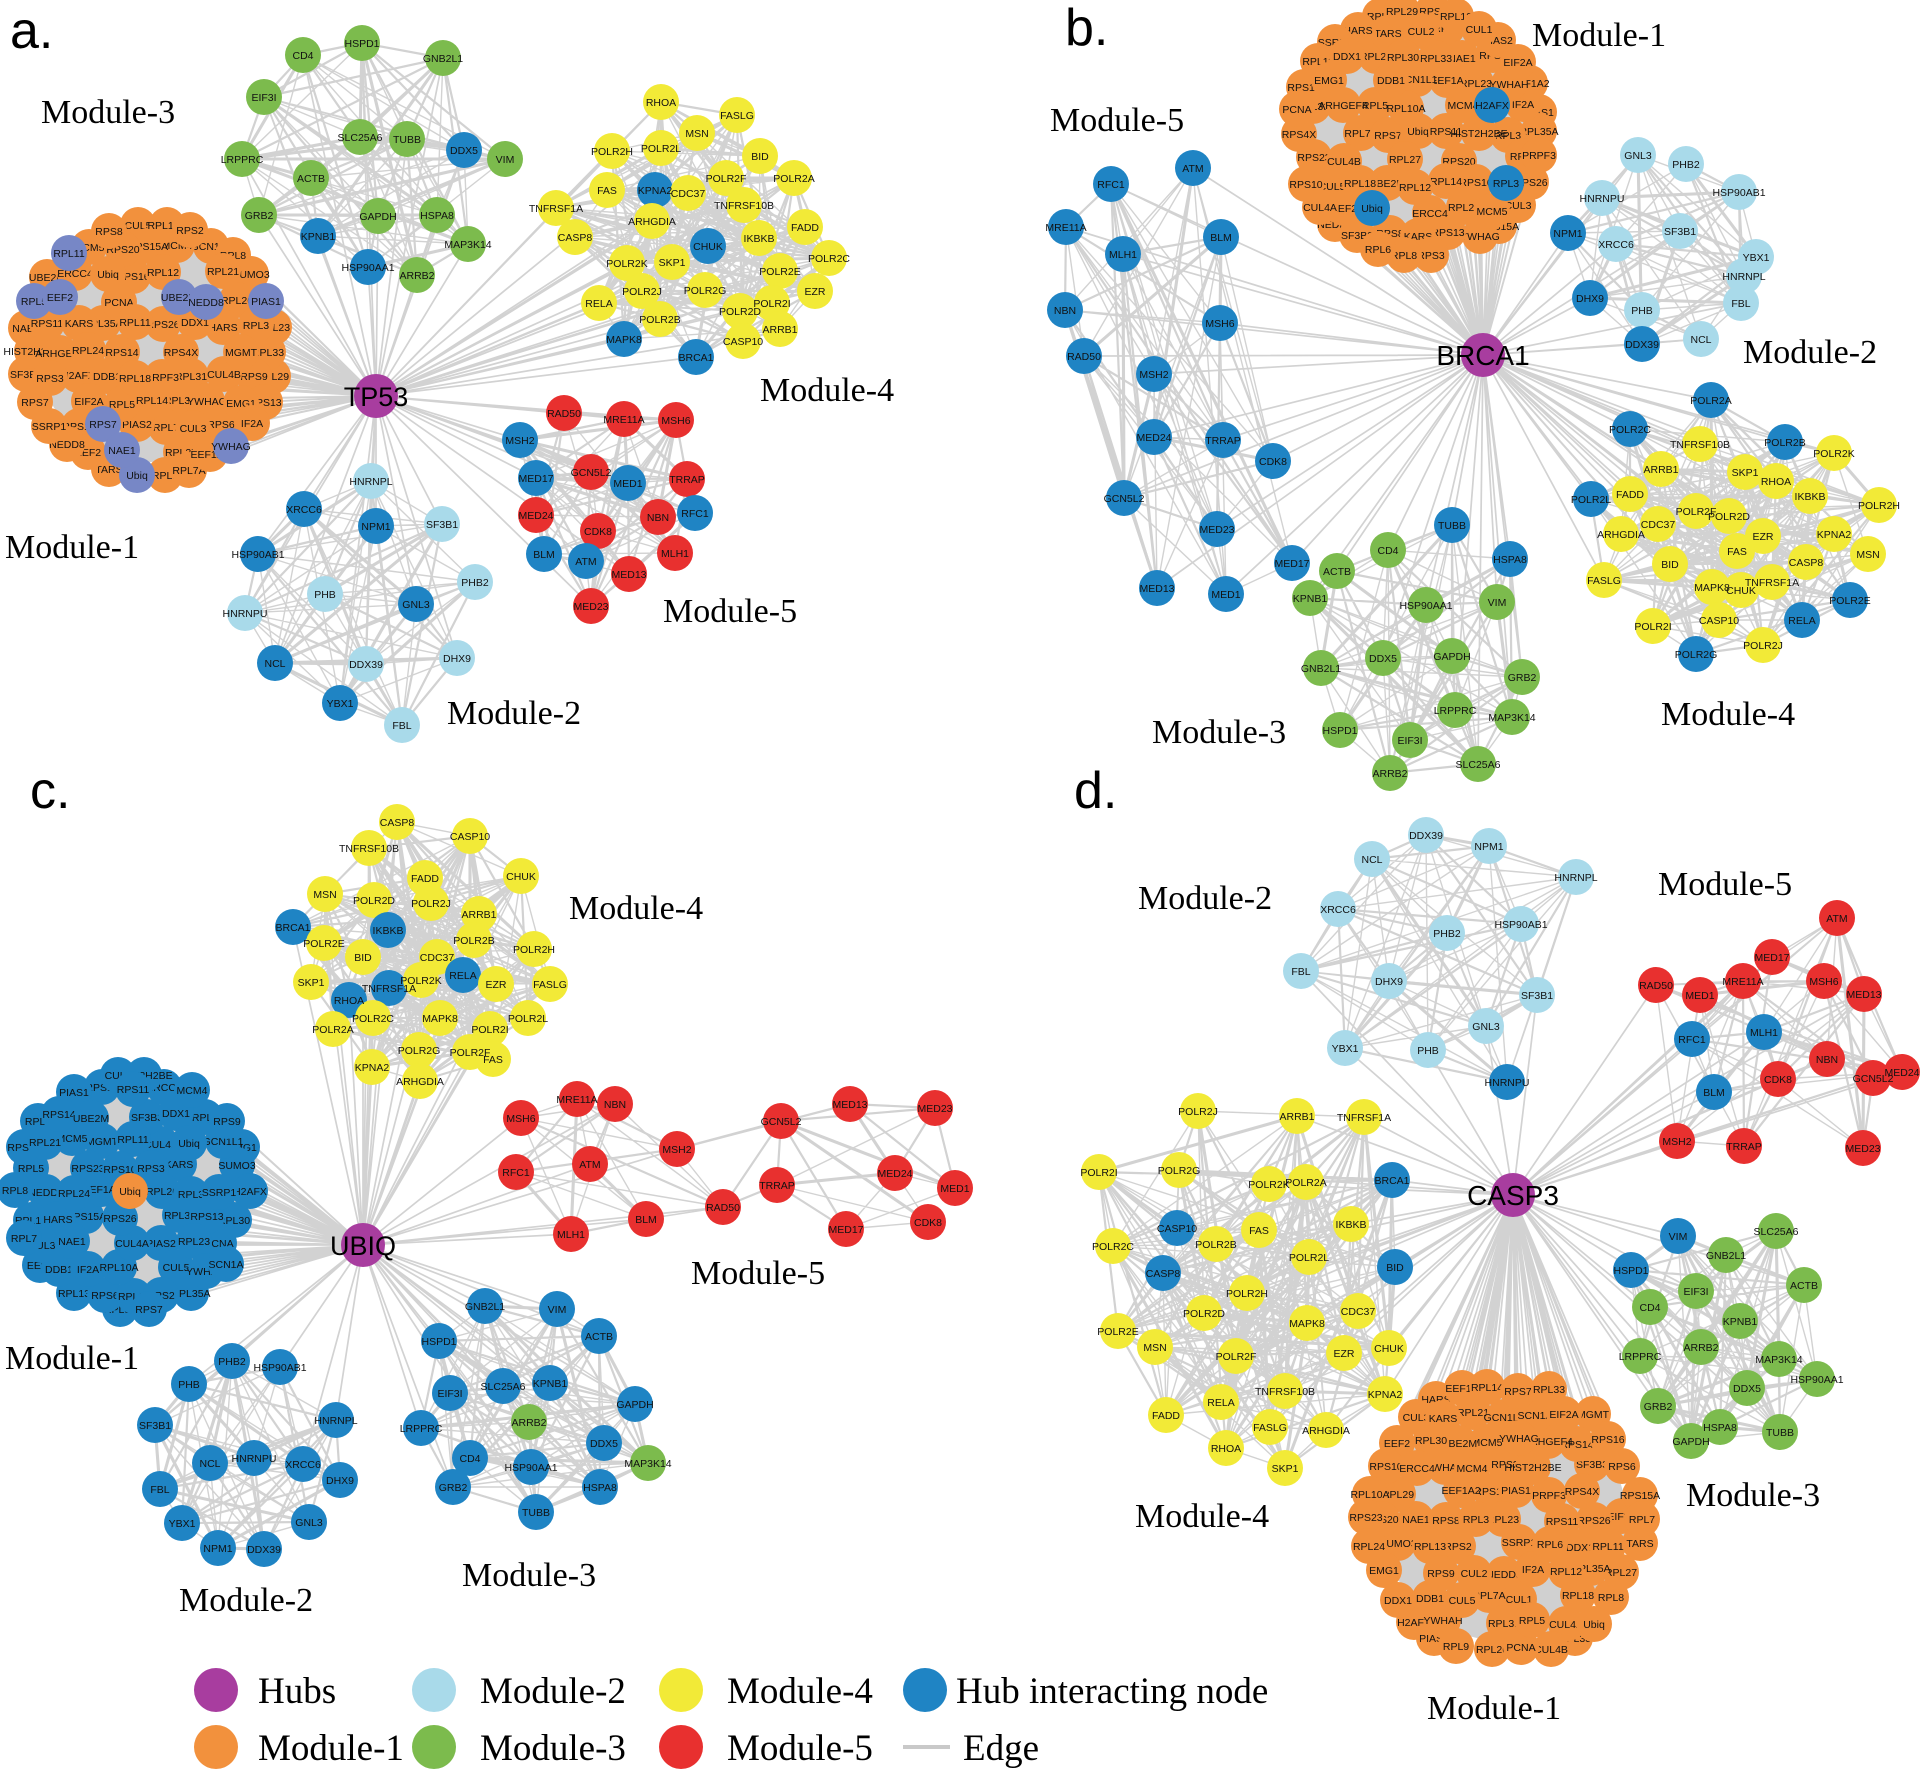 The width and height of the screenshot is (1923, 1775). Describe the element at coordinates (800, 1691) in the screenshot. I see `svg-text: Module-4` at that location.